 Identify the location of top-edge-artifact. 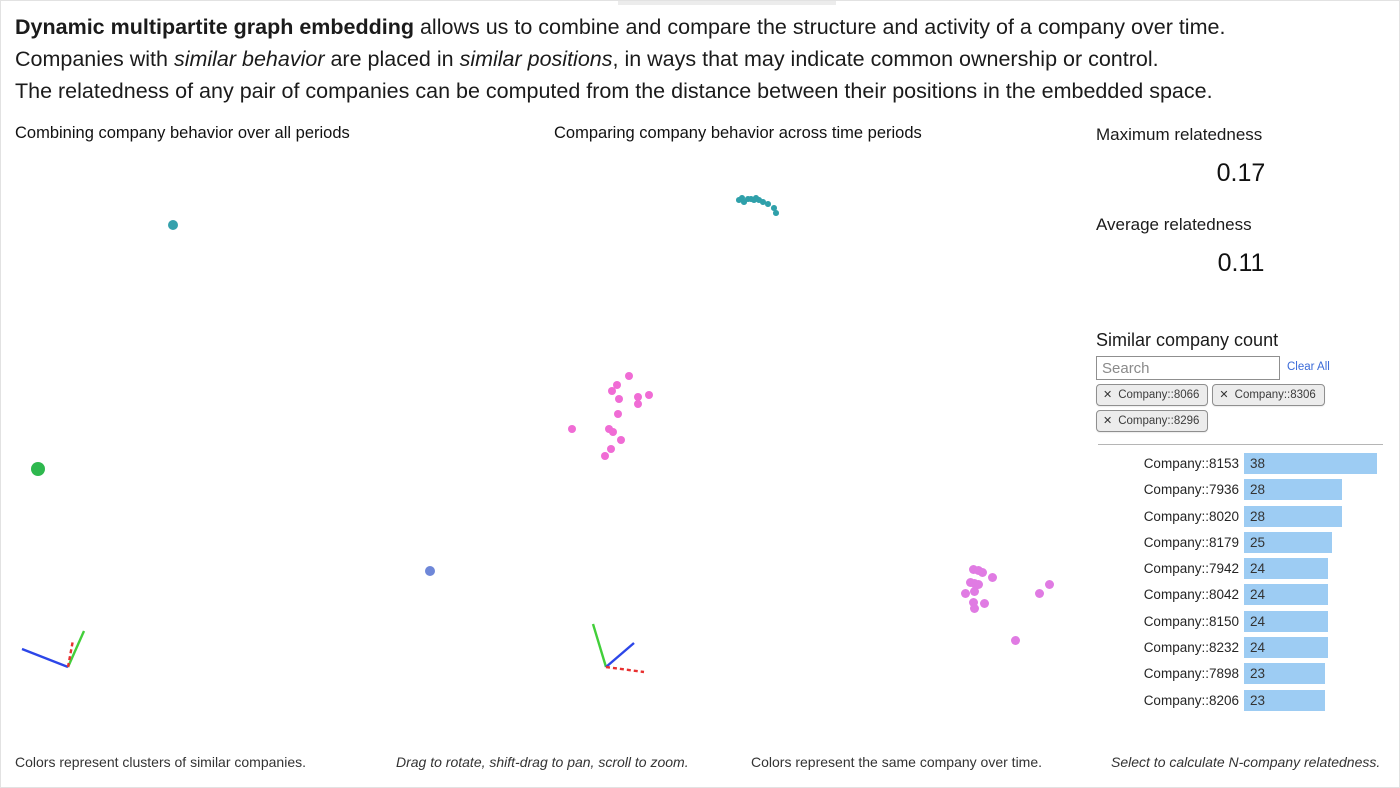
(727, 3).